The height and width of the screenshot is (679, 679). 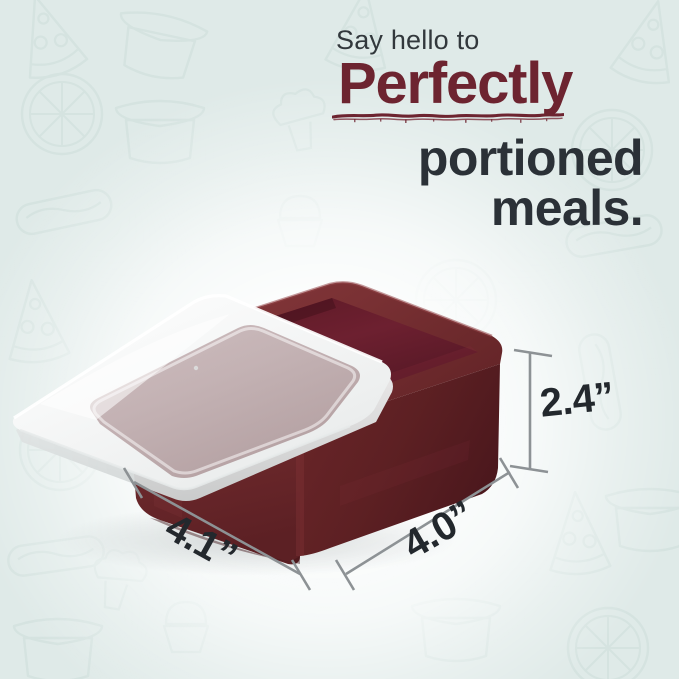 What do you see at coordinates (455, 84) in the screenshot?
I see `headline-line-perfectly: Perfectly` at bounding box center [455, 84].